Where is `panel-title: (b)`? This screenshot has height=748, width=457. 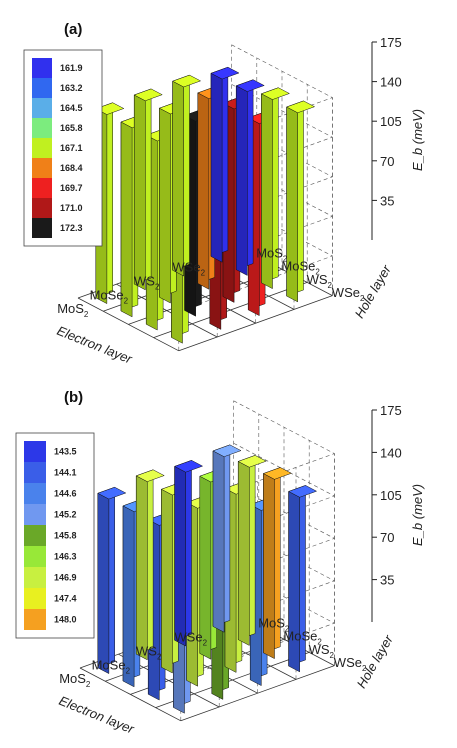 panel-title: (b) is located at coordinates (73, 397).